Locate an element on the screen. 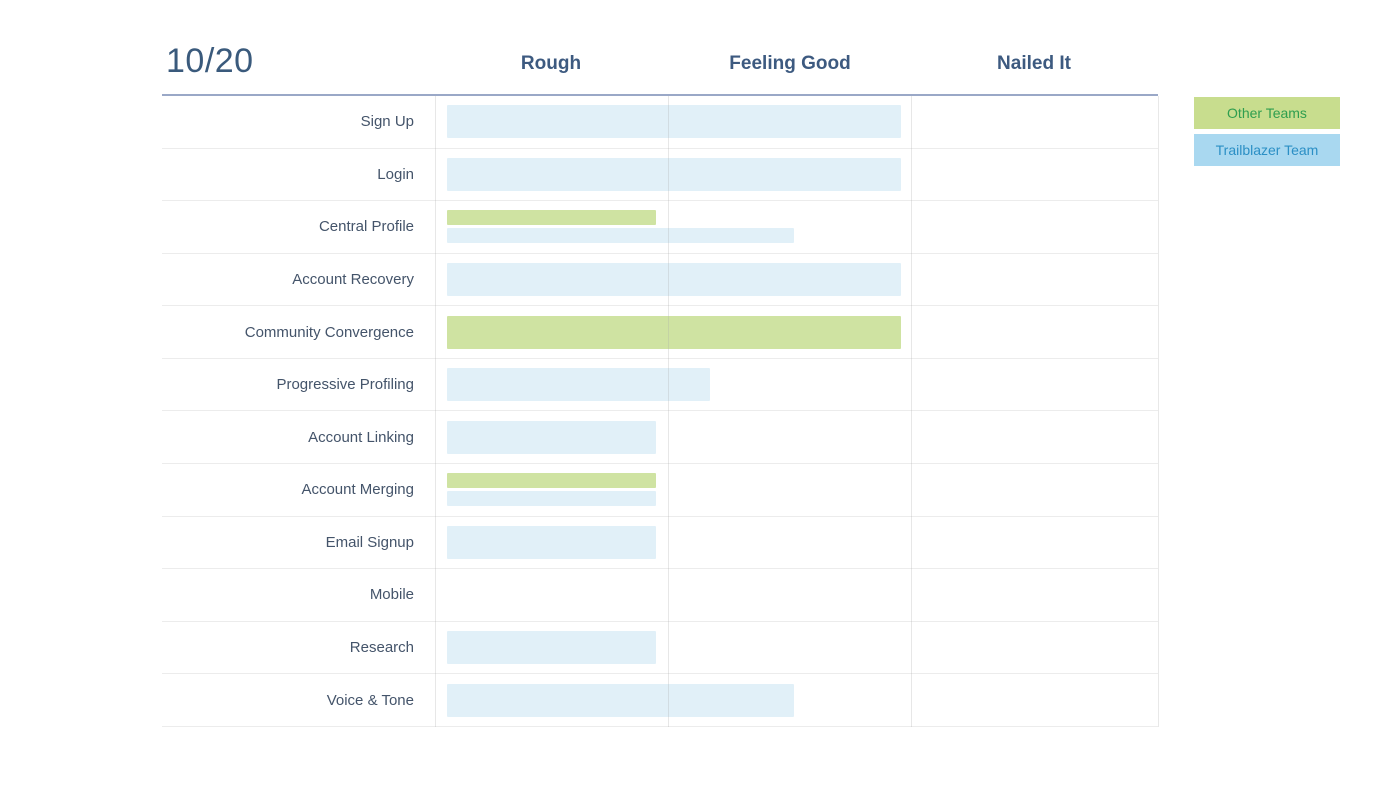 The width and height of the screenshot is (1400, 788). feature-row: Login is located at coordinates (660, 175).